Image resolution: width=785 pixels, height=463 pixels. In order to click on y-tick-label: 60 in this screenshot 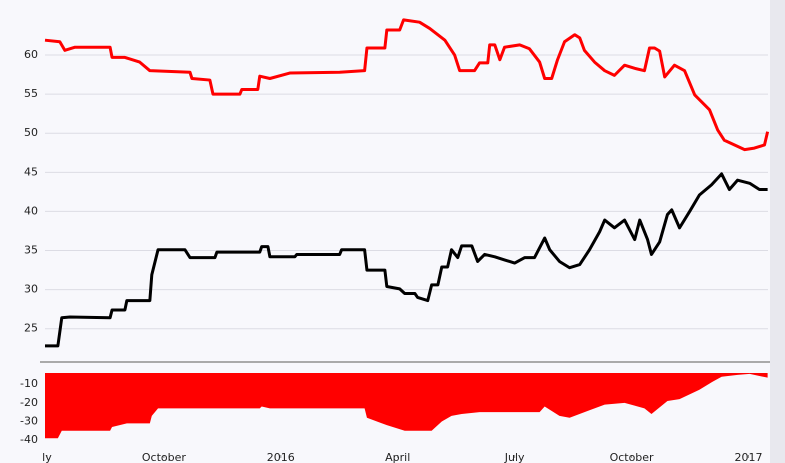, I will do `click(31, 54)`.